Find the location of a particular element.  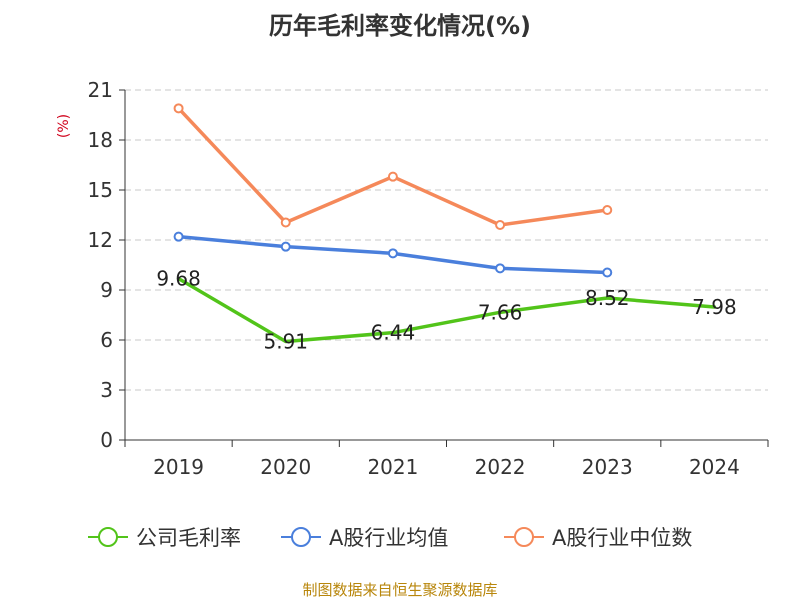

legend-label: 公司毛利率 is located at coordinates (188, 538).